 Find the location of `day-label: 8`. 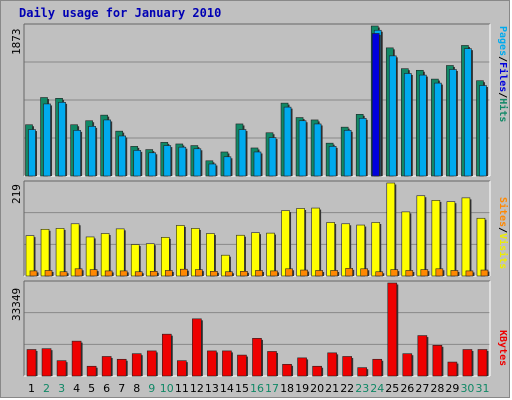

day-label: 8 is located at coordinates (136, 388).